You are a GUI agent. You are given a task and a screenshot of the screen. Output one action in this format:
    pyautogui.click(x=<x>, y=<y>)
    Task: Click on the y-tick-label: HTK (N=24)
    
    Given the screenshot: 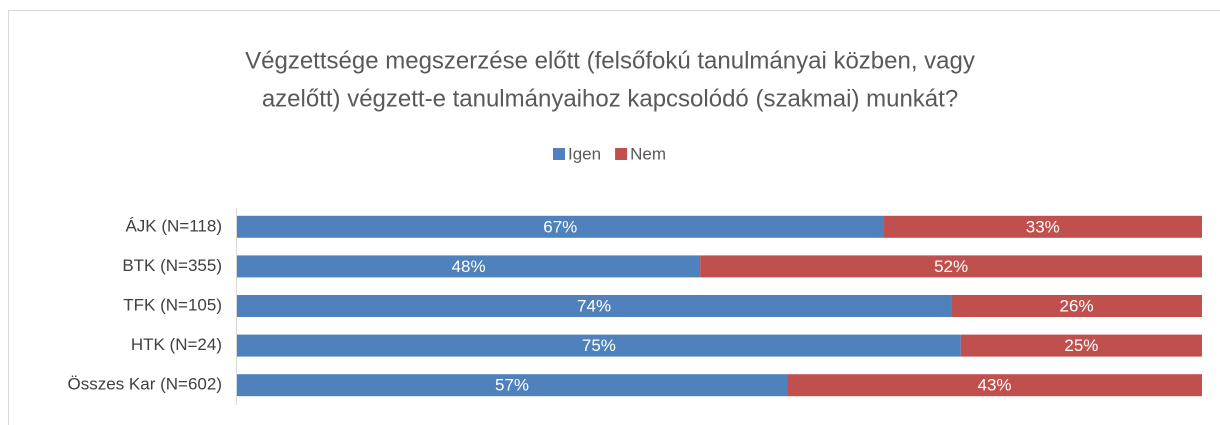 What is the action you would take?
    pyautogui.click(x=176, y=344)
    